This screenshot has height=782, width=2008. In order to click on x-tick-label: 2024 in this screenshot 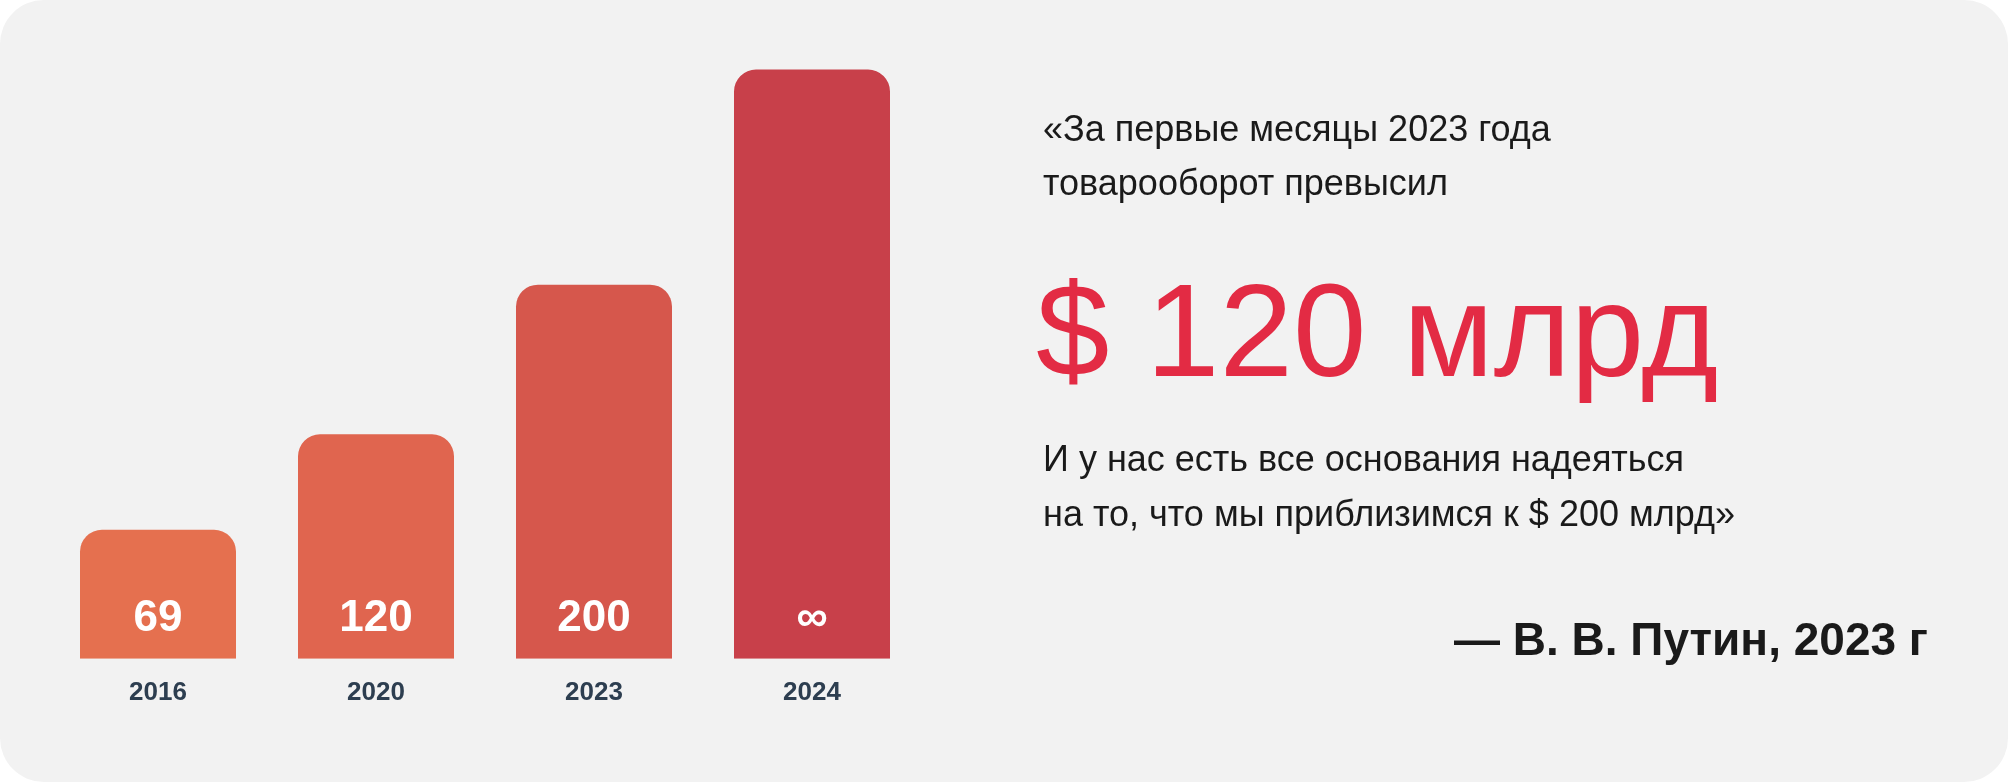, I will do `click(812, 690)`.